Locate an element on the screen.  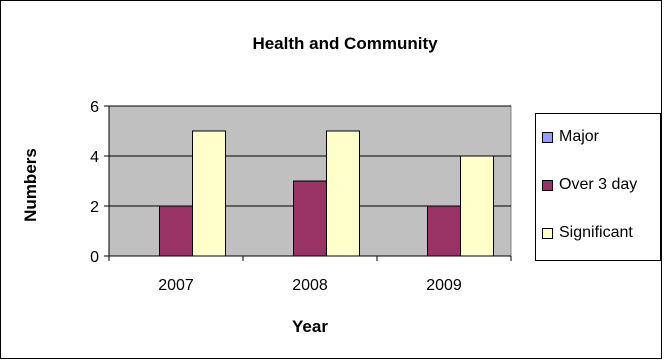
bar-significant-2007 is located at coordinates (209, 193).